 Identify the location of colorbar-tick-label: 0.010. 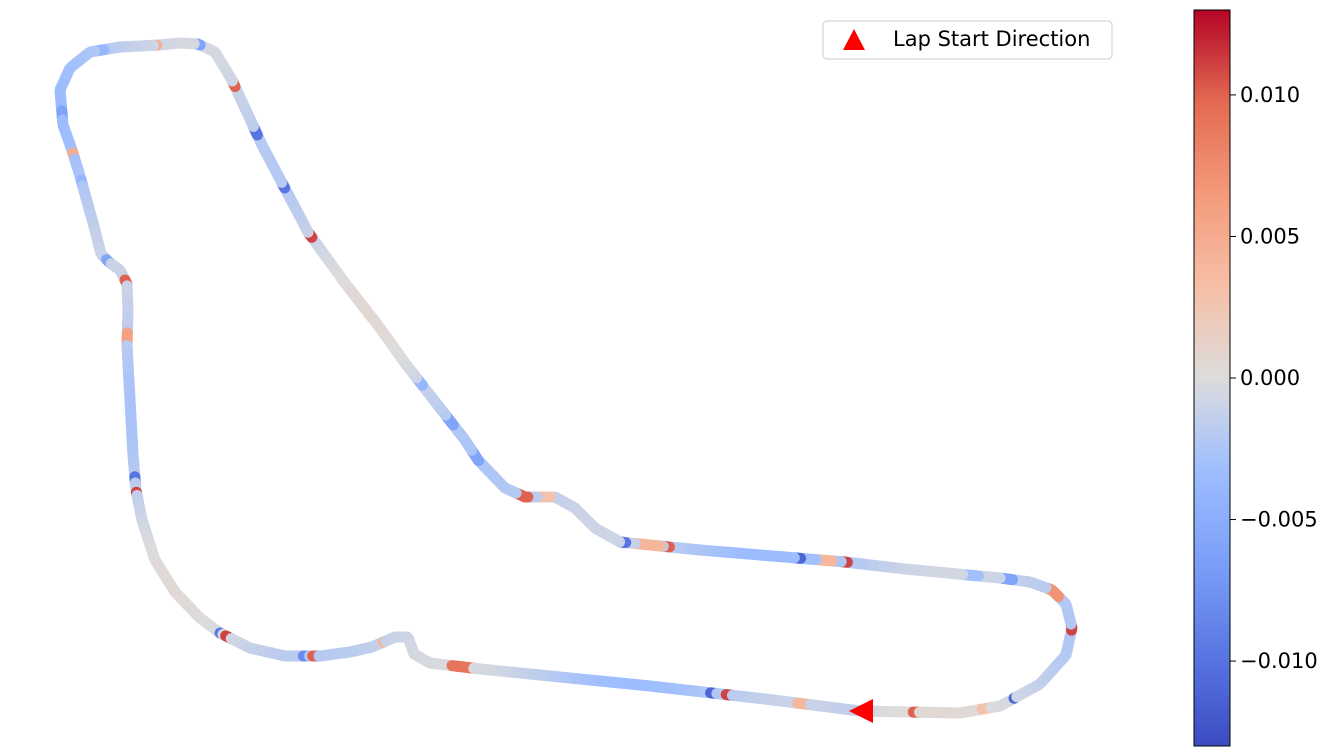
(1270, 95).